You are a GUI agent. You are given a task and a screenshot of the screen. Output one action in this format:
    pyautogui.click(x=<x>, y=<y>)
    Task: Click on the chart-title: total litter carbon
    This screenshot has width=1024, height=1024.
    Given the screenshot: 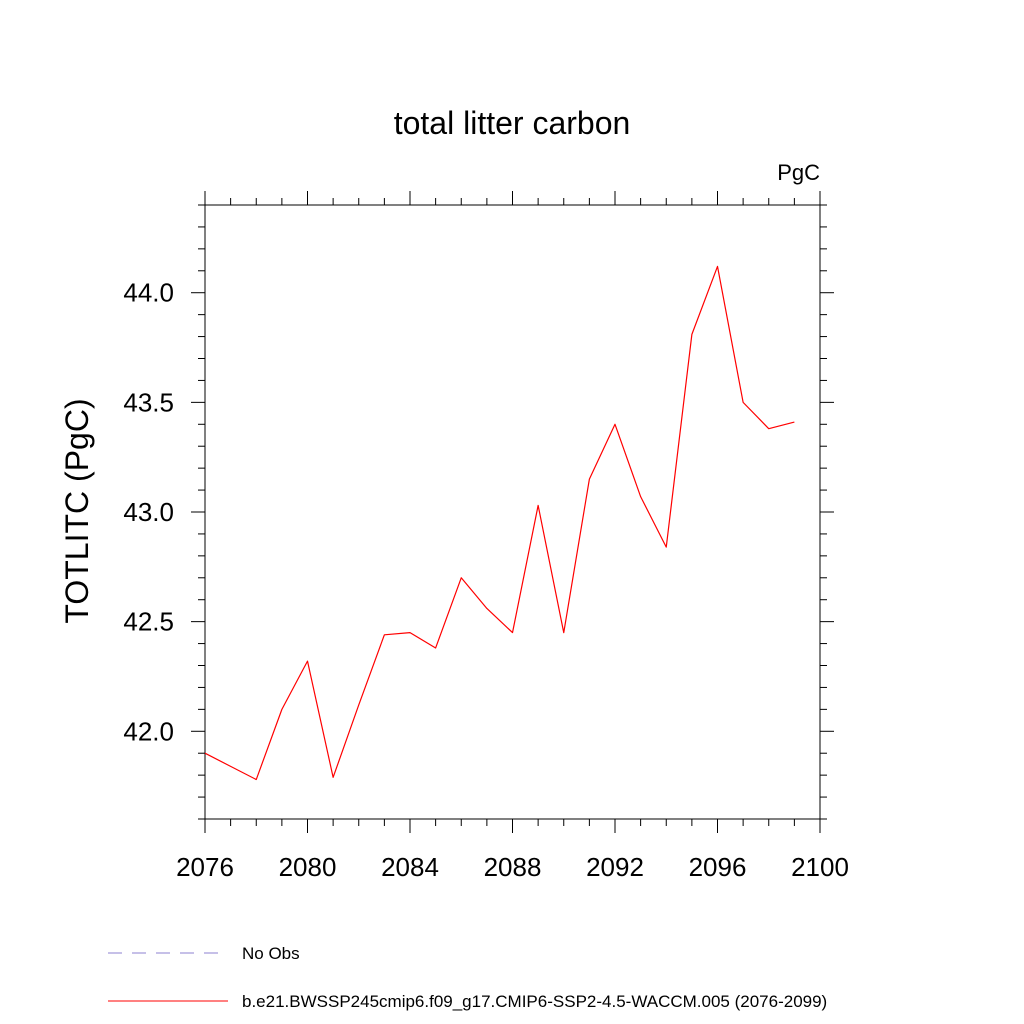 What is the action you would take?
    pyautogui.click(x=512, y=123)
    